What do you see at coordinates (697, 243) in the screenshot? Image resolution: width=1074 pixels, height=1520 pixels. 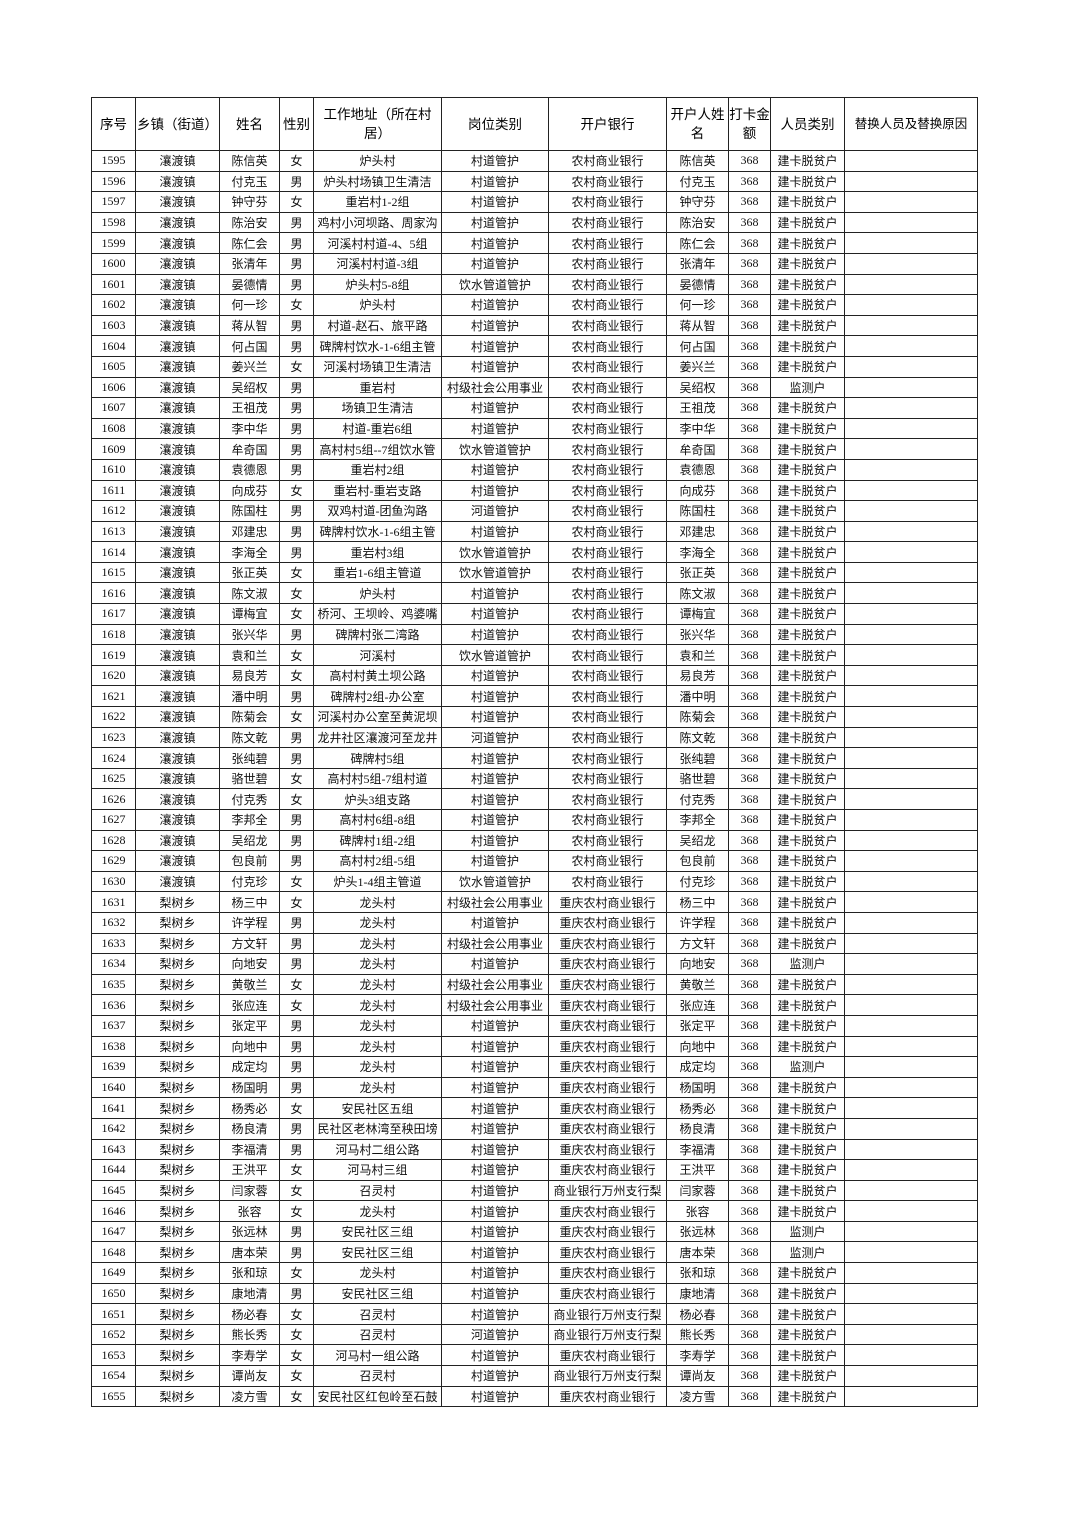 I see `holder-text: 陈仁会` at bounding box center [697, 243].